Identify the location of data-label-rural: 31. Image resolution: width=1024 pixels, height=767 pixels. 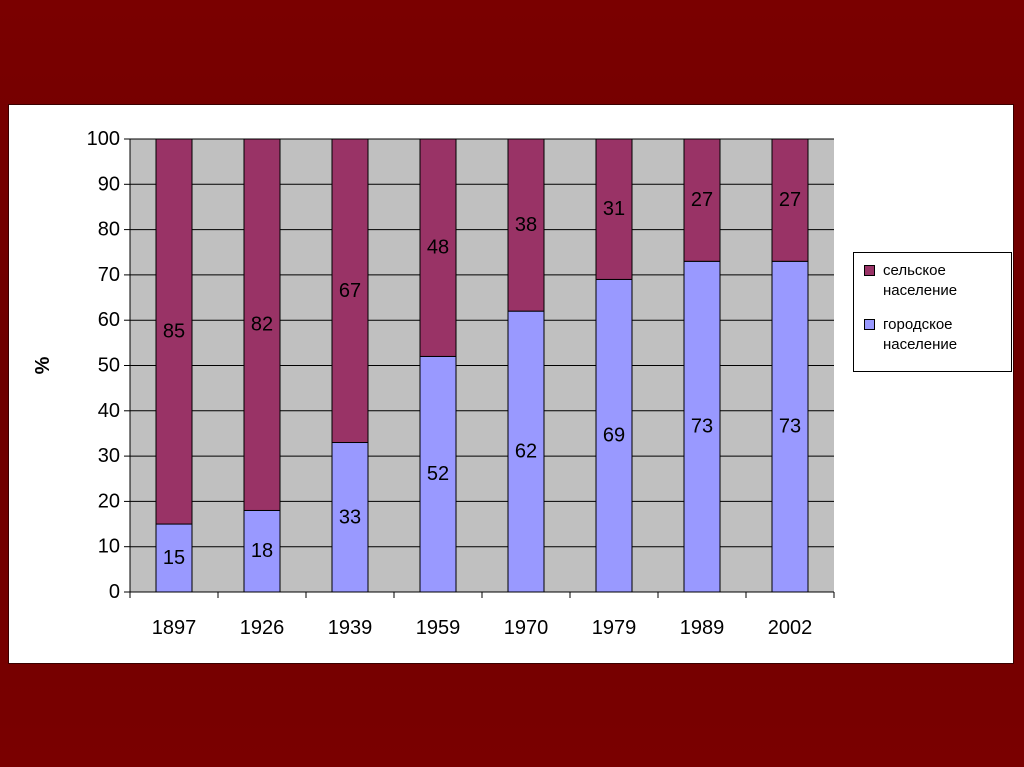
(614, 209).